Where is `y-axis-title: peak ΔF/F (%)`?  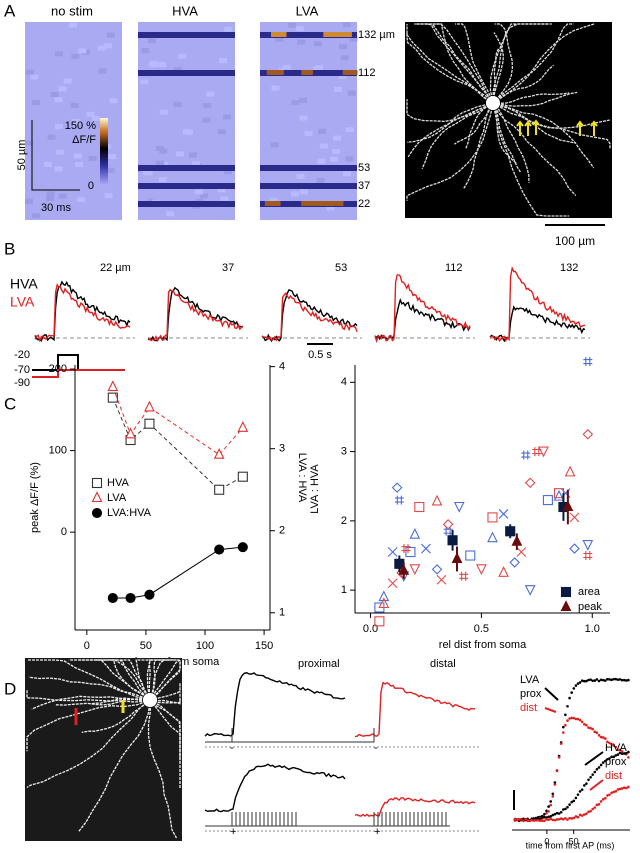
y-axis-title: peak ΔF/F (%) is located at coordinates (35, 497).